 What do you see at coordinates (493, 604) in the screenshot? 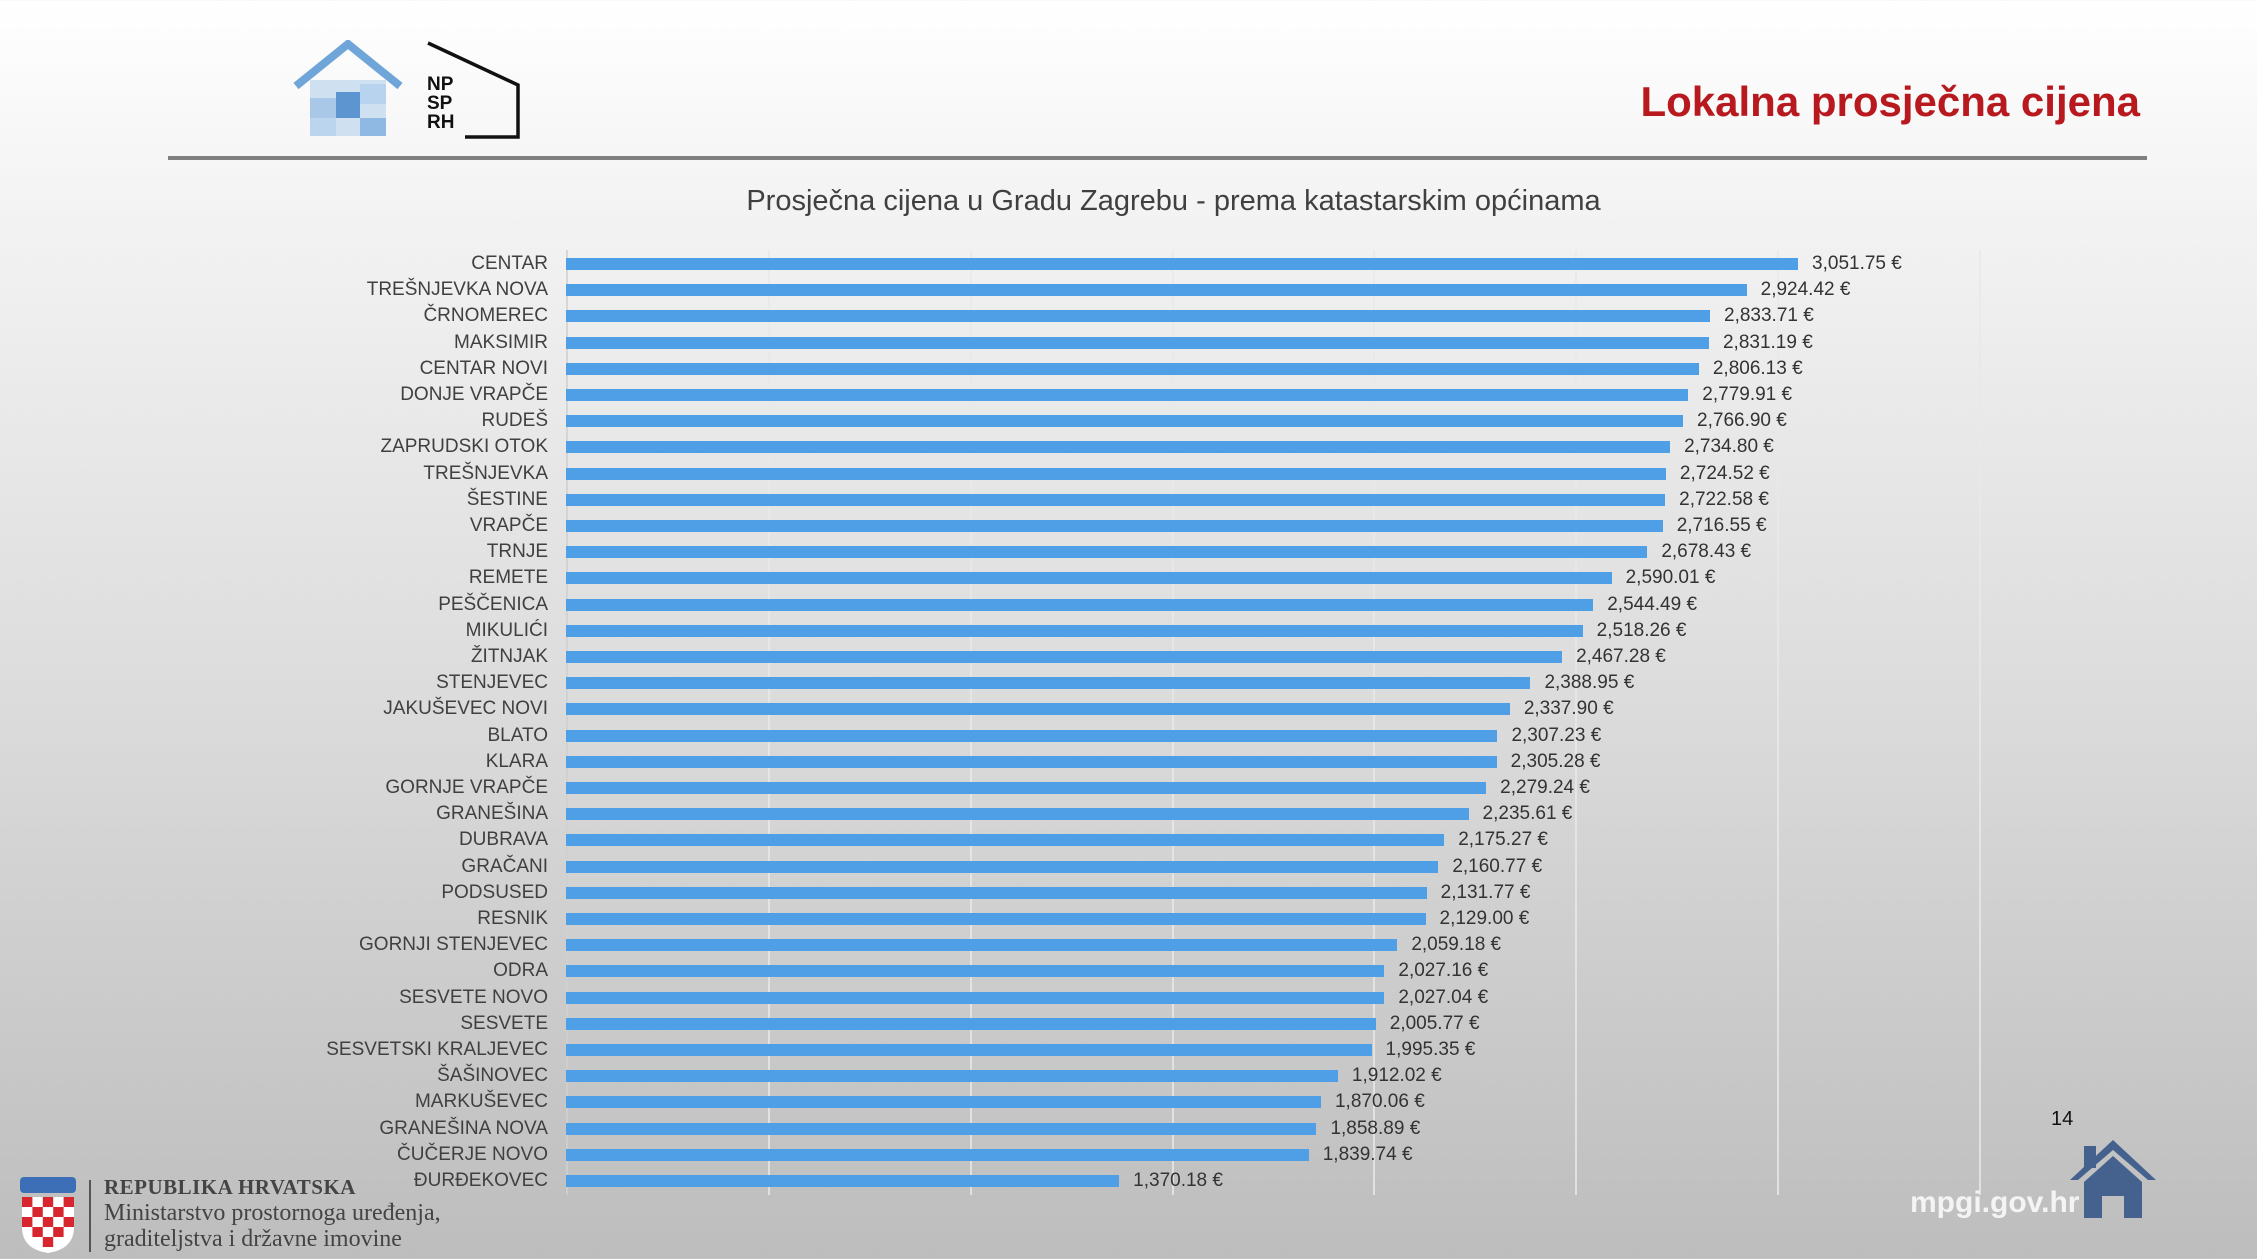
I see `category-label: PEŠČENICA` at bounding box center [493, 604].